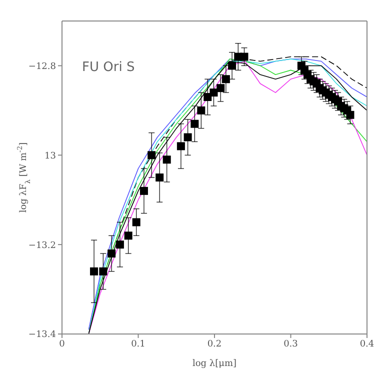 The height and width of the screenshot is (382, 382). Describe the element at coordinates (214, 344) in the screenshot. I see `x-tick-label: 0.2` at that location.